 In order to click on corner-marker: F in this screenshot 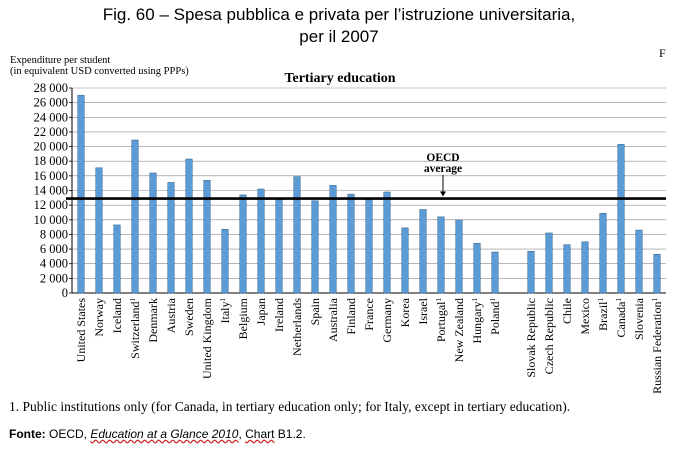, I will do `click(662, 53)`.